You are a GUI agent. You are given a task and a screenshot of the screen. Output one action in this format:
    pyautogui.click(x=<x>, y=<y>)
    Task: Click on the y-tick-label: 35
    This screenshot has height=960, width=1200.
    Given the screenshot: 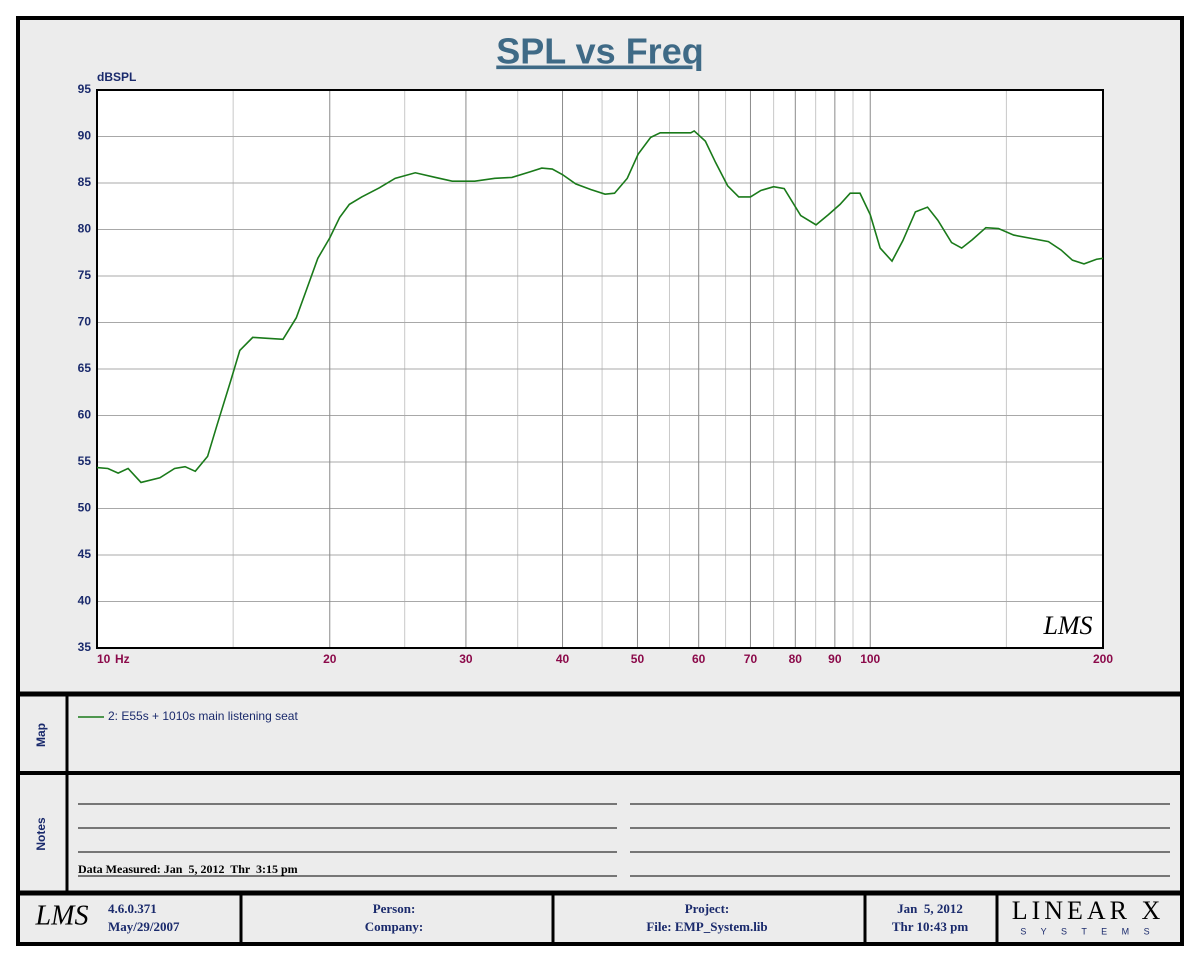 What is the action you would take?
    pyautogui.click(x=85, y=647)
    